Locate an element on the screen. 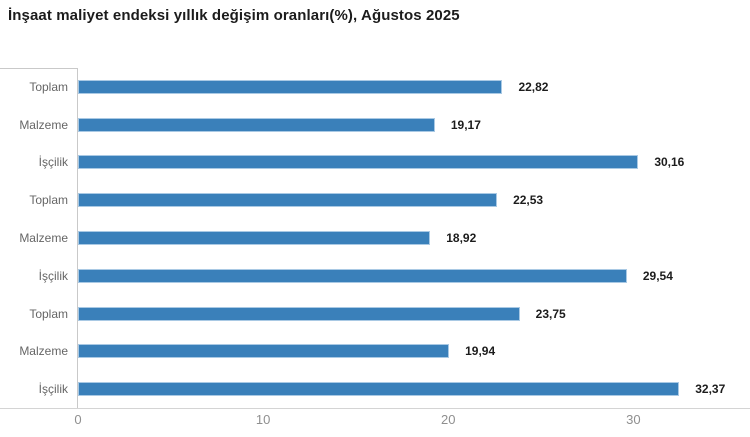 This screenshot has width=750, height=437. bar-track: 22,82 is located at coordinates (414, 87).